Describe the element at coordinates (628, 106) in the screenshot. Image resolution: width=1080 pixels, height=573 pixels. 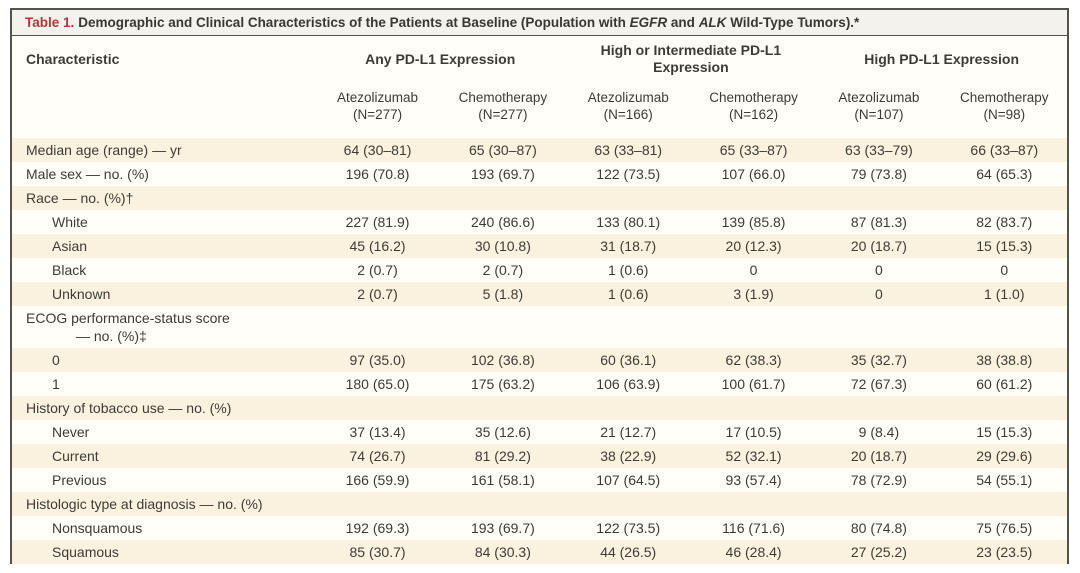
I see `column-header-atezolizumab-high-int: Atezolizumab (N=166)` at that location.